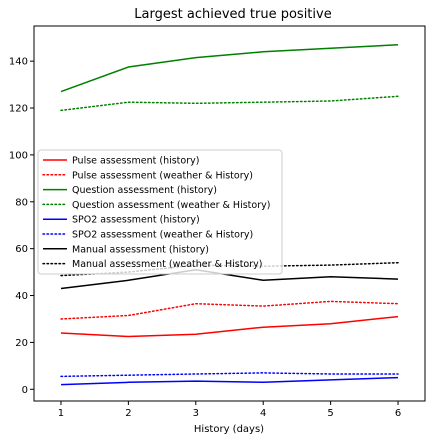 This screenshot has height=441, width=434. What do you see at coordinates (21, 202) in the screenshot?
I see `y-tick-label: 80` at bounding box center [21, 202].